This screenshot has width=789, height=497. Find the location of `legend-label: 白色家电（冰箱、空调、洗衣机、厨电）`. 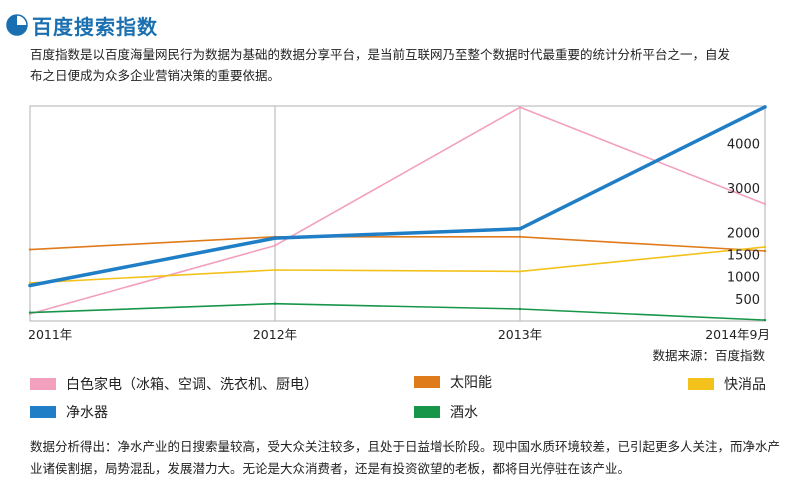

legend-label: 白色家电（冰箱、空调、洗衣机、厨电） is located at coordinates (192, 385).